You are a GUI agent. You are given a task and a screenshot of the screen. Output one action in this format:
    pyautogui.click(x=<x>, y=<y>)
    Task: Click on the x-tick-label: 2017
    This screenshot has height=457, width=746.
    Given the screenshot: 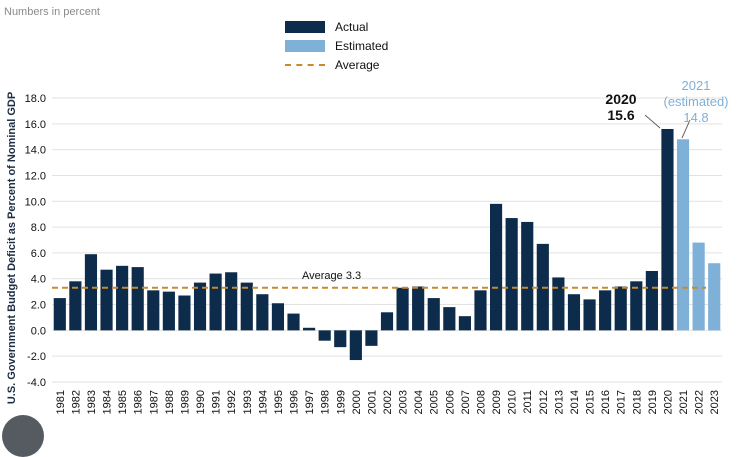 What is the action you would take?
    pyautogui.click(x=622, y=402)
    